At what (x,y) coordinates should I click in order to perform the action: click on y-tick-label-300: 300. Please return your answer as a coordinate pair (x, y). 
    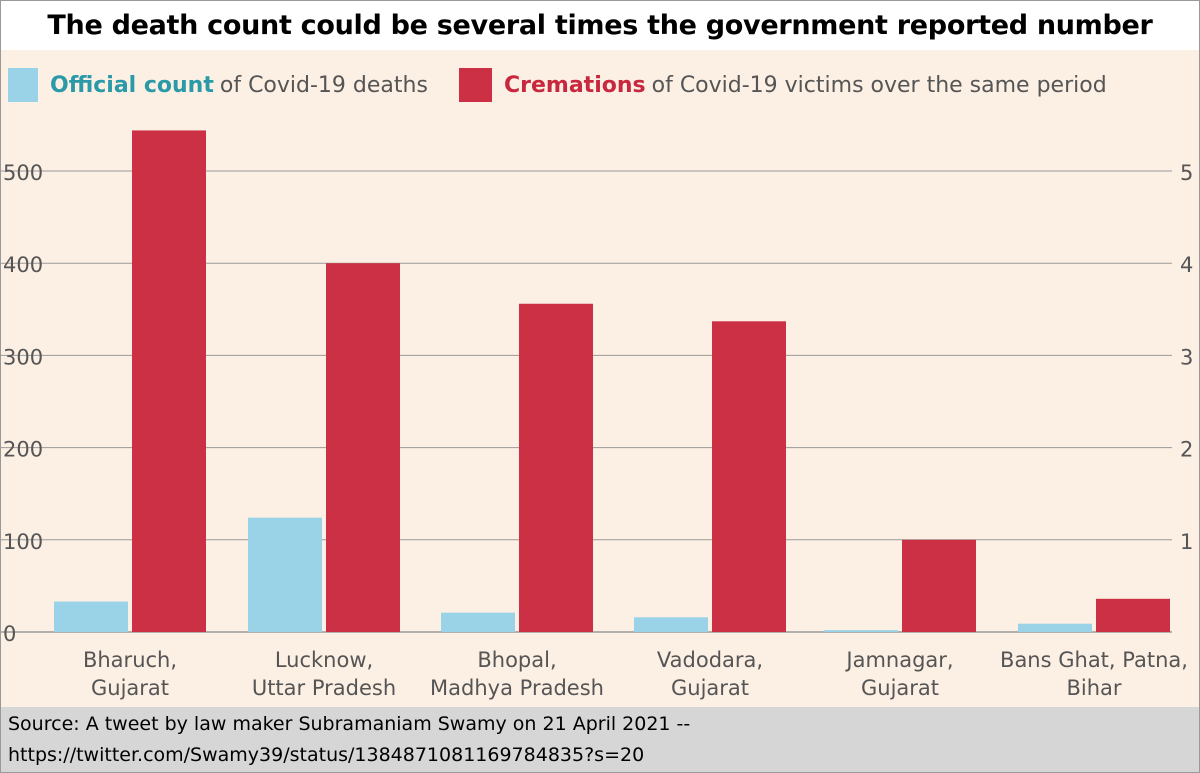
    Looking at the image, I should click on (23, 357).